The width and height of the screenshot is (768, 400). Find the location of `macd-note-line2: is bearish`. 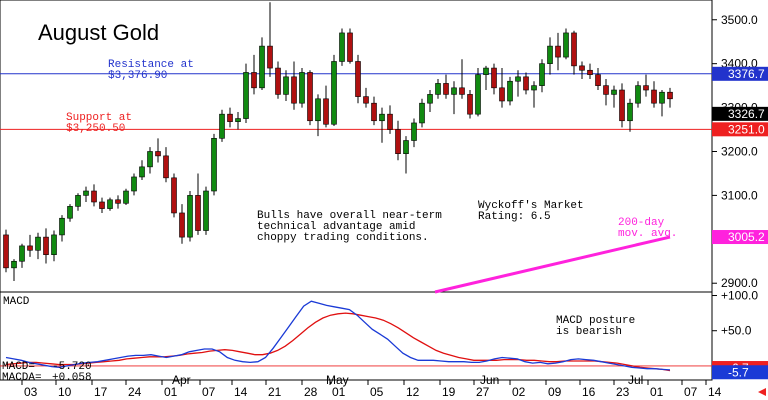

macd-note-line2: is bearish is located at coordinates (589, 332).